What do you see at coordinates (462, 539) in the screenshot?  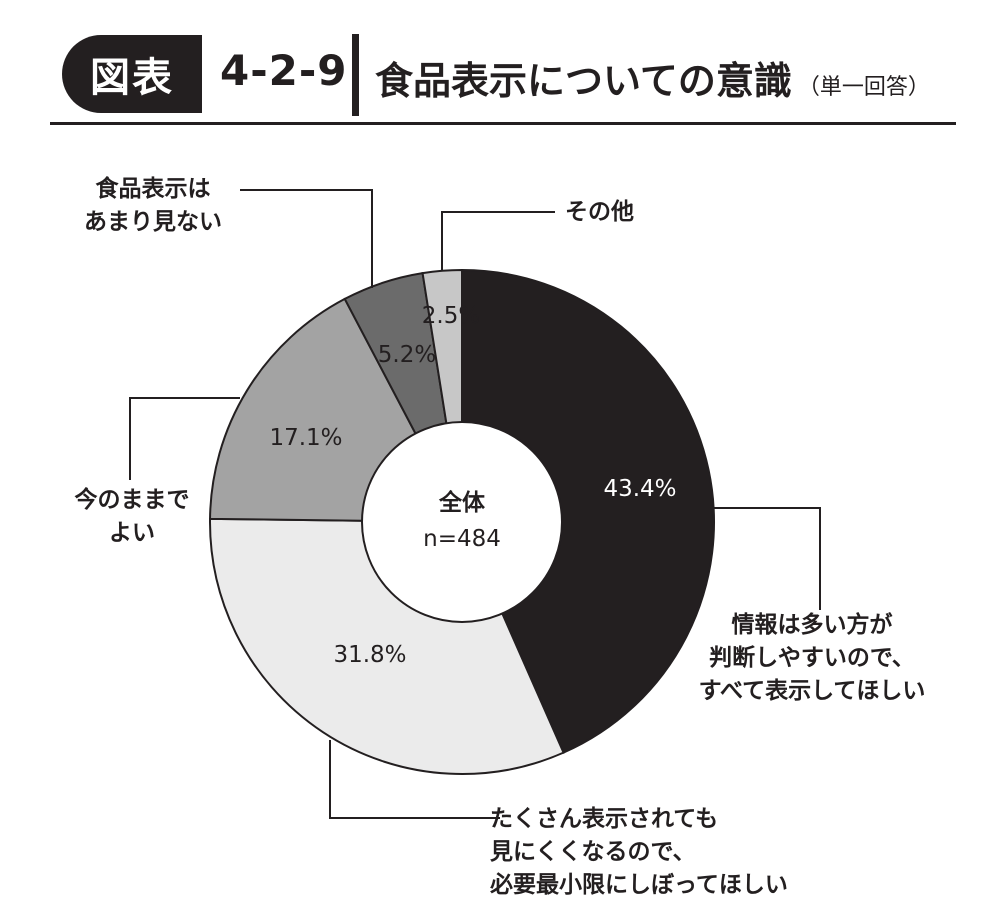 I see `center-n: n=484` at bounding box center [462, 539].